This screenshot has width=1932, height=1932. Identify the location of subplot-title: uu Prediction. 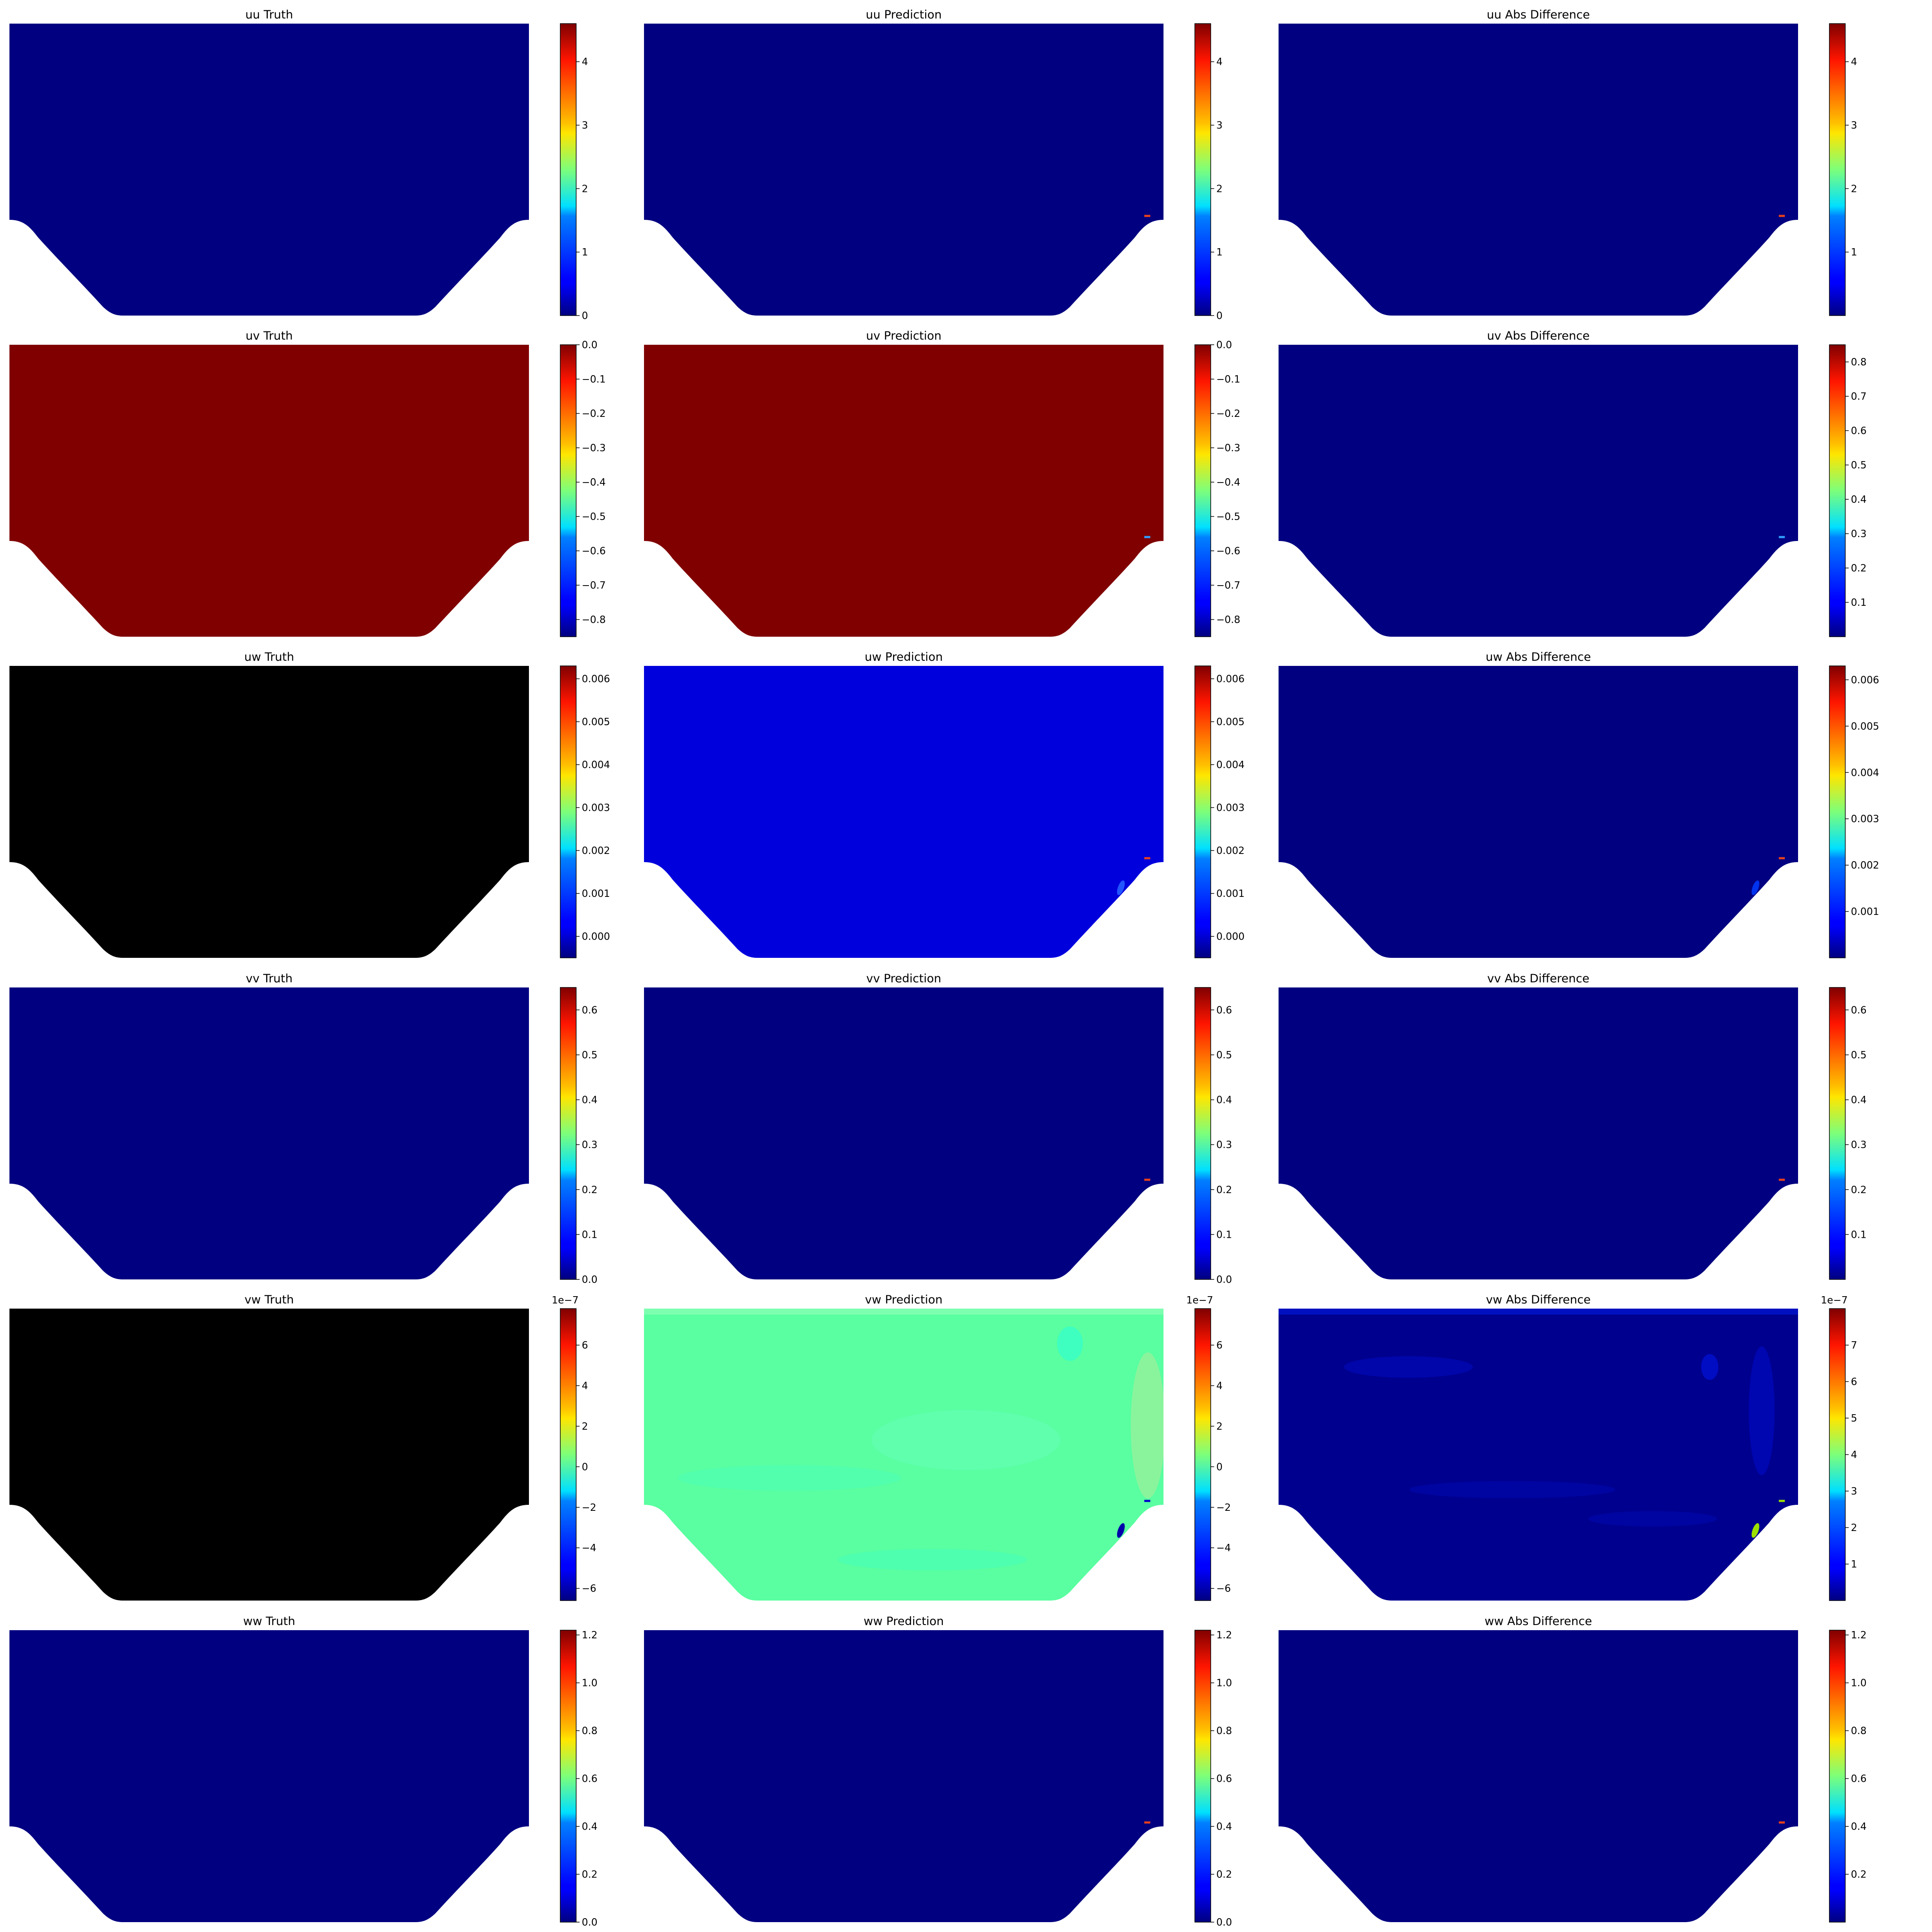
(904, 15).